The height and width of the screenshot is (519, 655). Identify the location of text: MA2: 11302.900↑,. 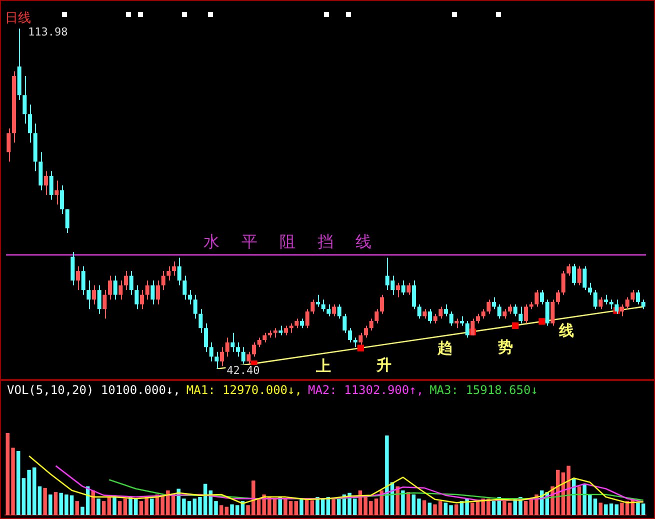
(366, 390).